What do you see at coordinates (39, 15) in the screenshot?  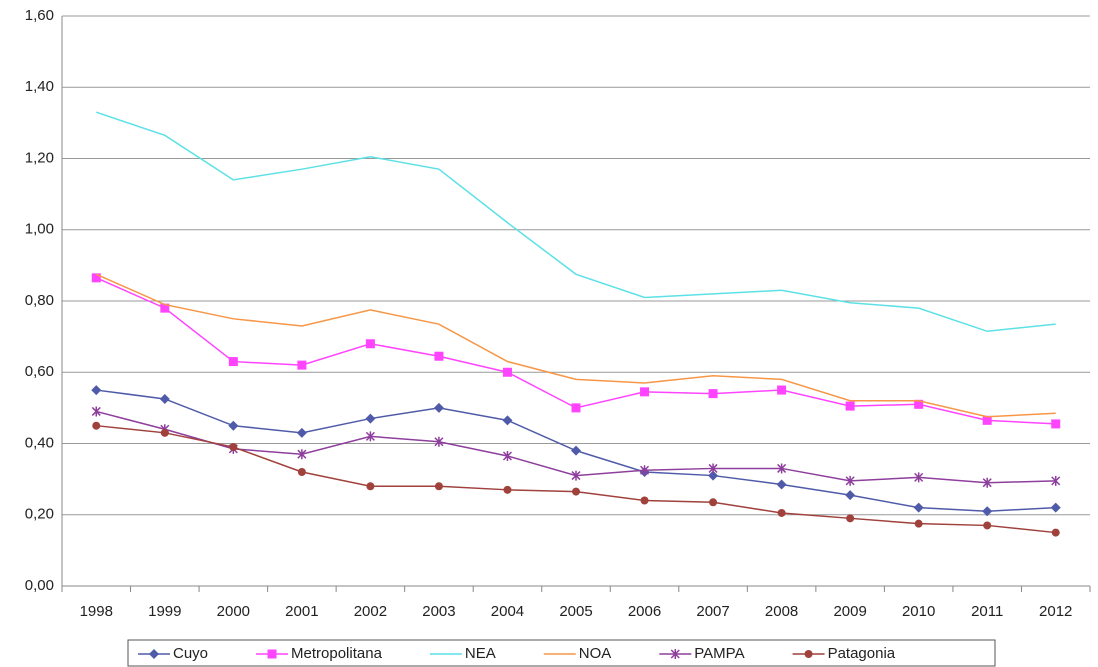 I see `y-tick-label: 1,60` at bounding box center [39, 15].